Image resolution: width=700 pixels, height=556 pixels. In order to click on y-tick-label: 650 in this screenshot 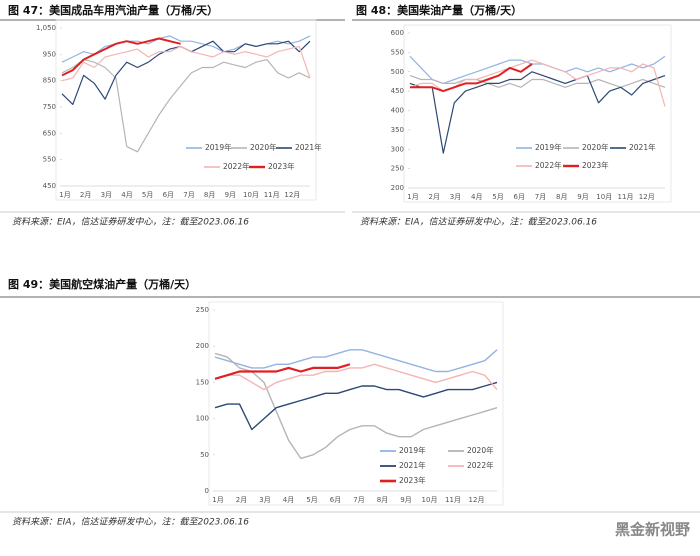, I will do `click(49, 133)`.